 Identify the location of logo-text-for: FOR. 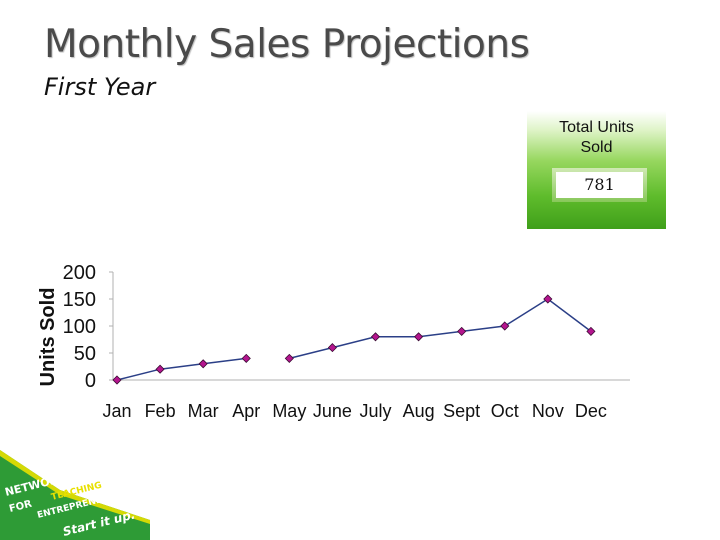
(20, 507).